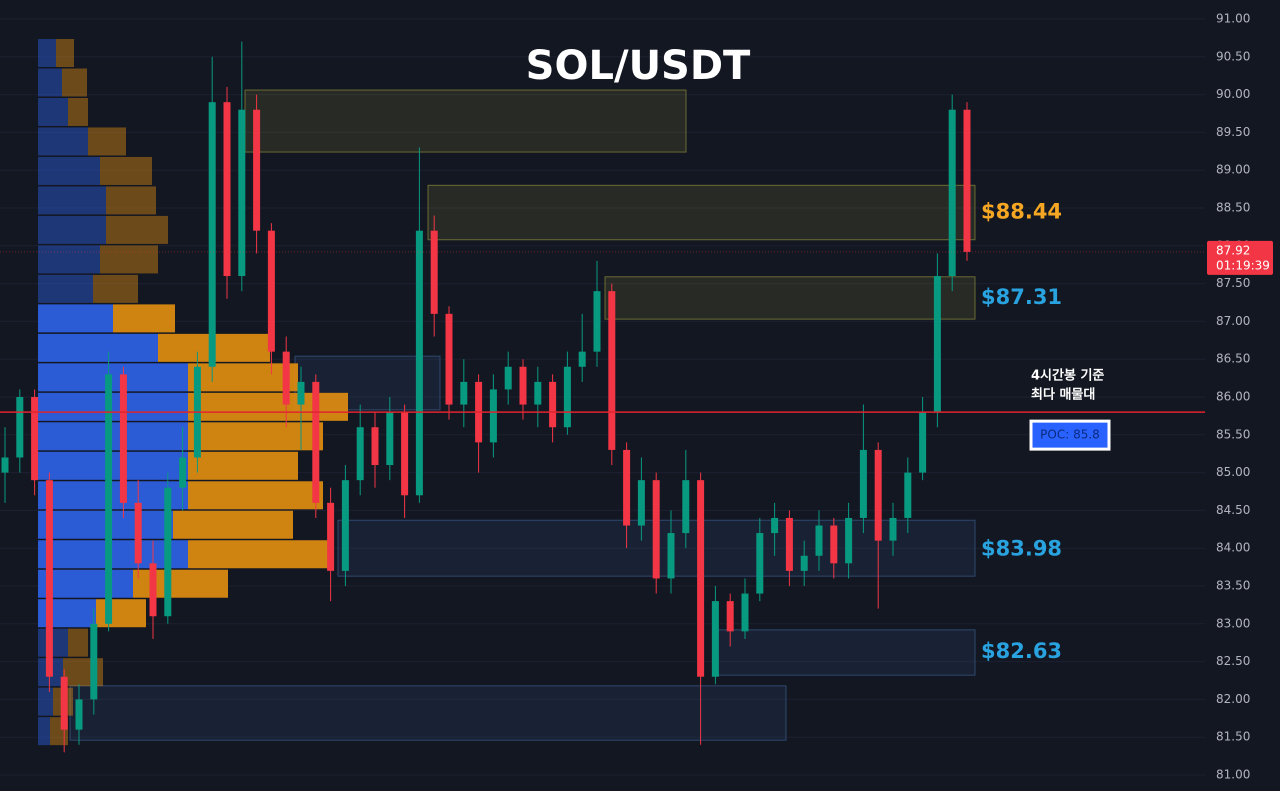 The height and width of the screenshot is (791, 1280). Describe the element at coordinates (1233, 321) in the screenshot. I see `y-tick-label: 87.00` at that location.